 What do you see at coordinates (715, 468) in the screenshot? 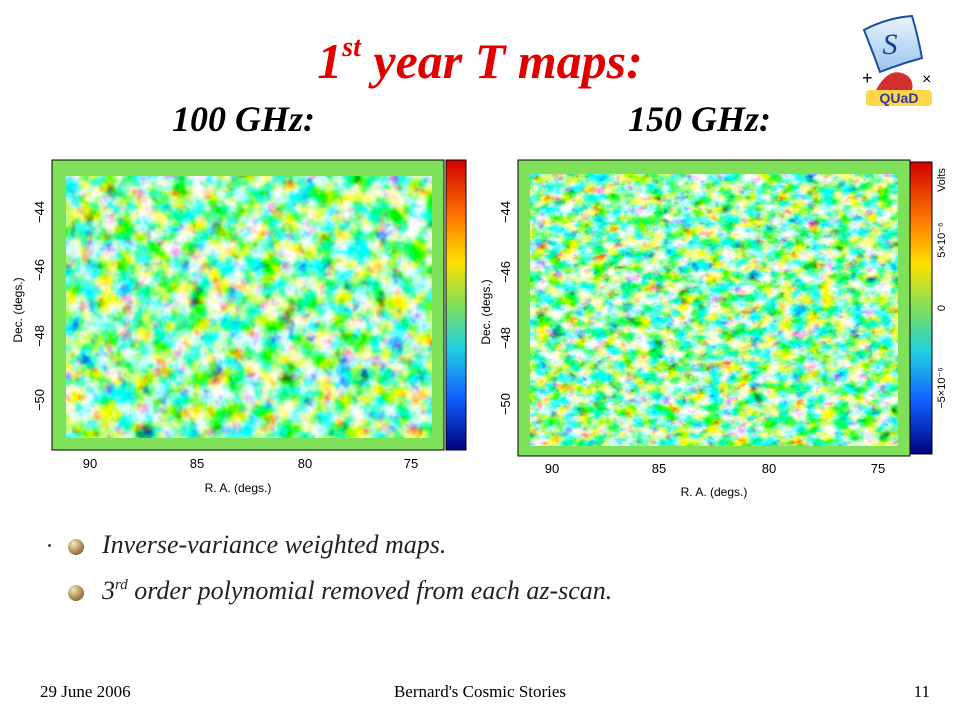
I see `map-150ghz-x-ticks: 90 85 80 75` at bounding box center [715, 468].